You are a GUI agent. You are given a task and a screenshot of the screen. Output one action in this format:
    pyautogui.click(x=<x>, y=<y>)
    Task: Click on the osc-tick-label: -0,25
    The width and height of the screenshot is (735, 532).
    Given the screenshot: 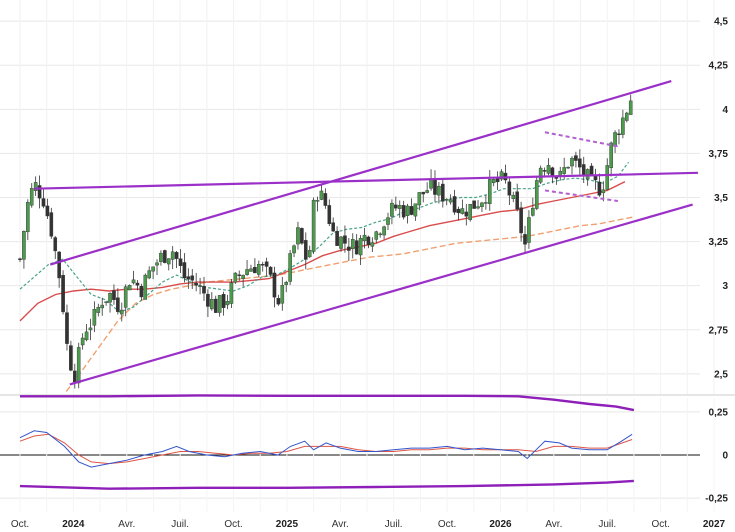 What is the action you would take?
    pyautogui.click(x=716, y=499)
    